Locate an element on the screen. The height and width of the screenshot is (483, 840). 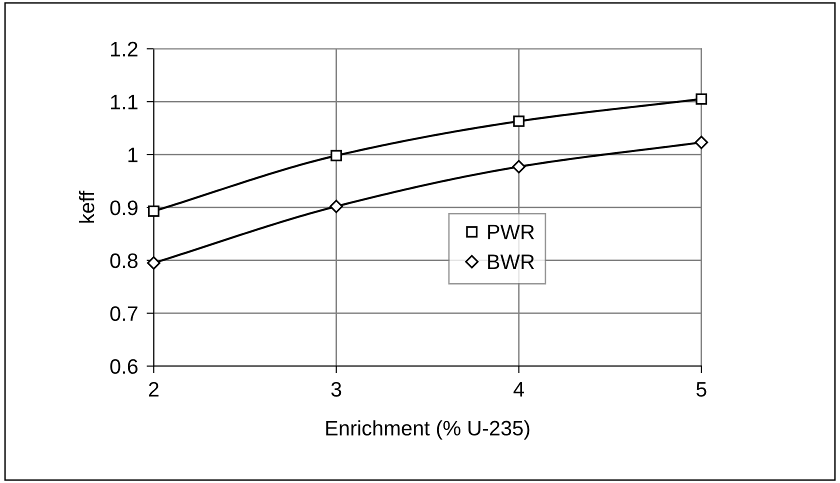
y-tick-label: 1.1 is located at coordinates (124, 102).